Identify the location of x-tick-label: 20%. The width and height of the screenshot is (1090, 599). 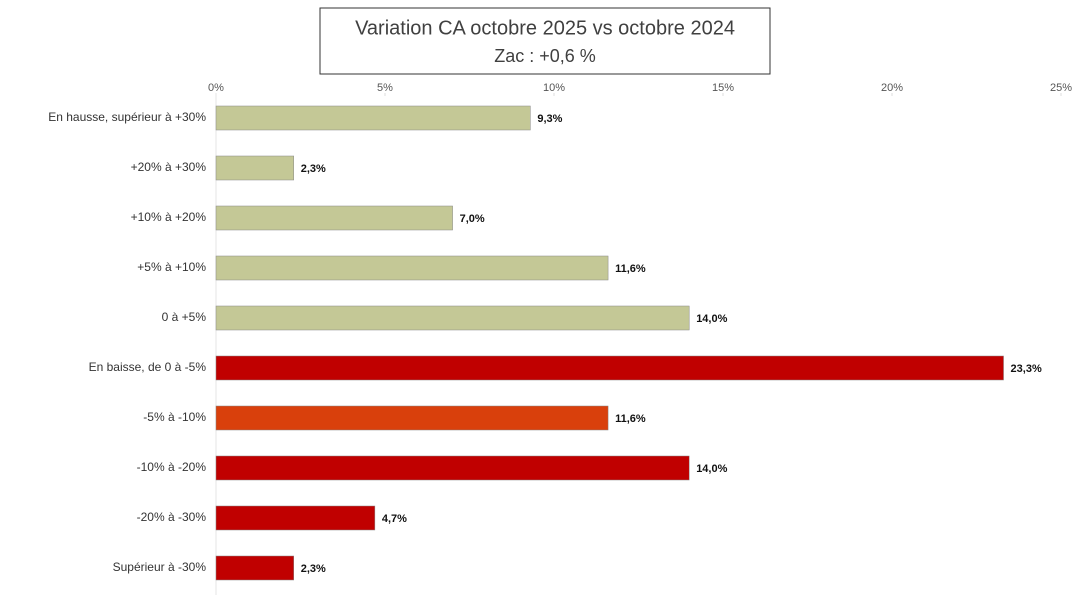
(892, 88).